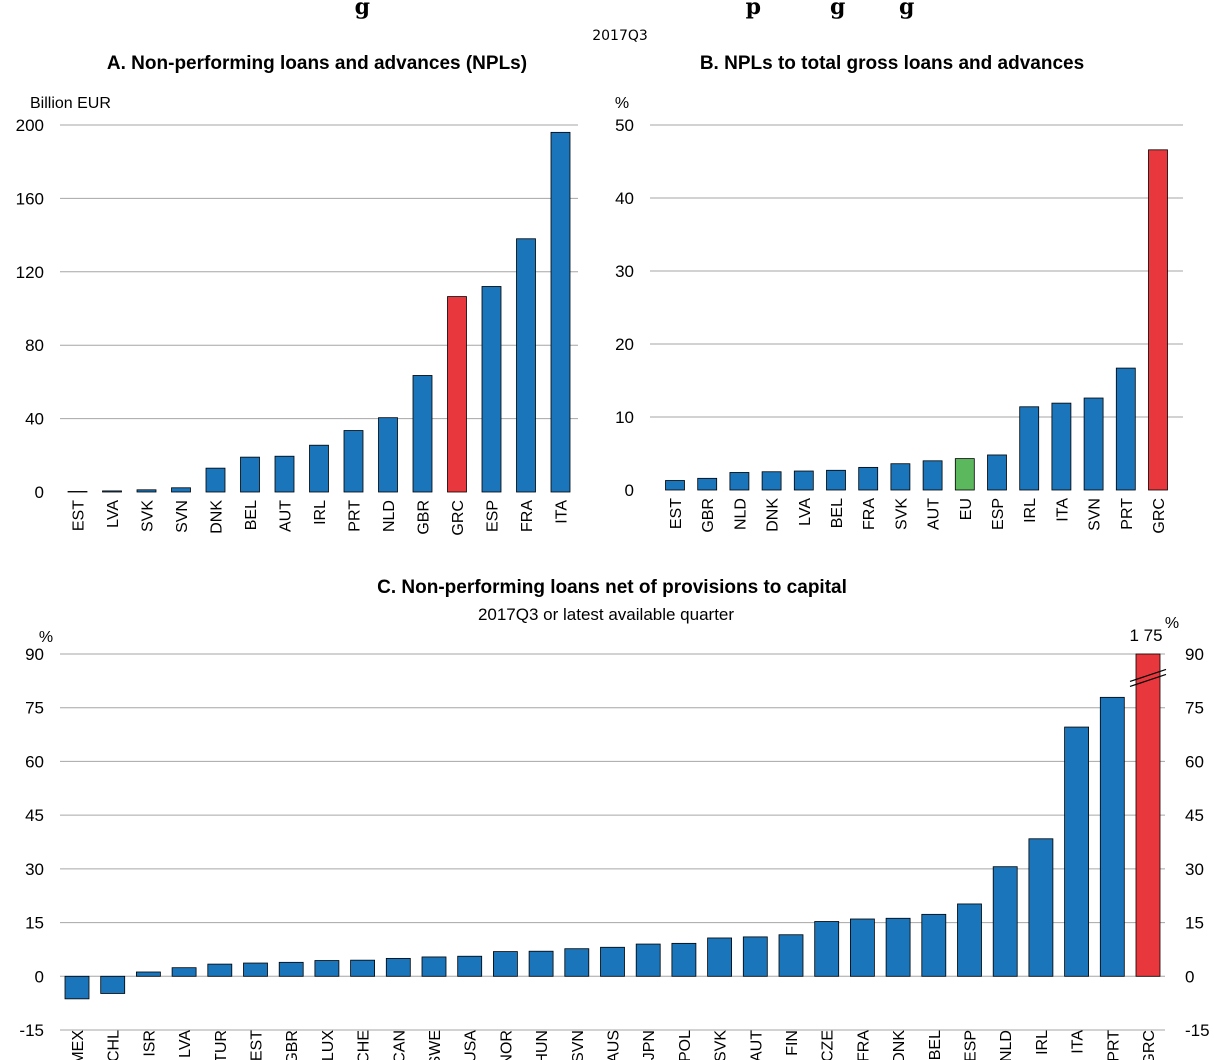  I want to click on bar-jpn, so click(648, 960).